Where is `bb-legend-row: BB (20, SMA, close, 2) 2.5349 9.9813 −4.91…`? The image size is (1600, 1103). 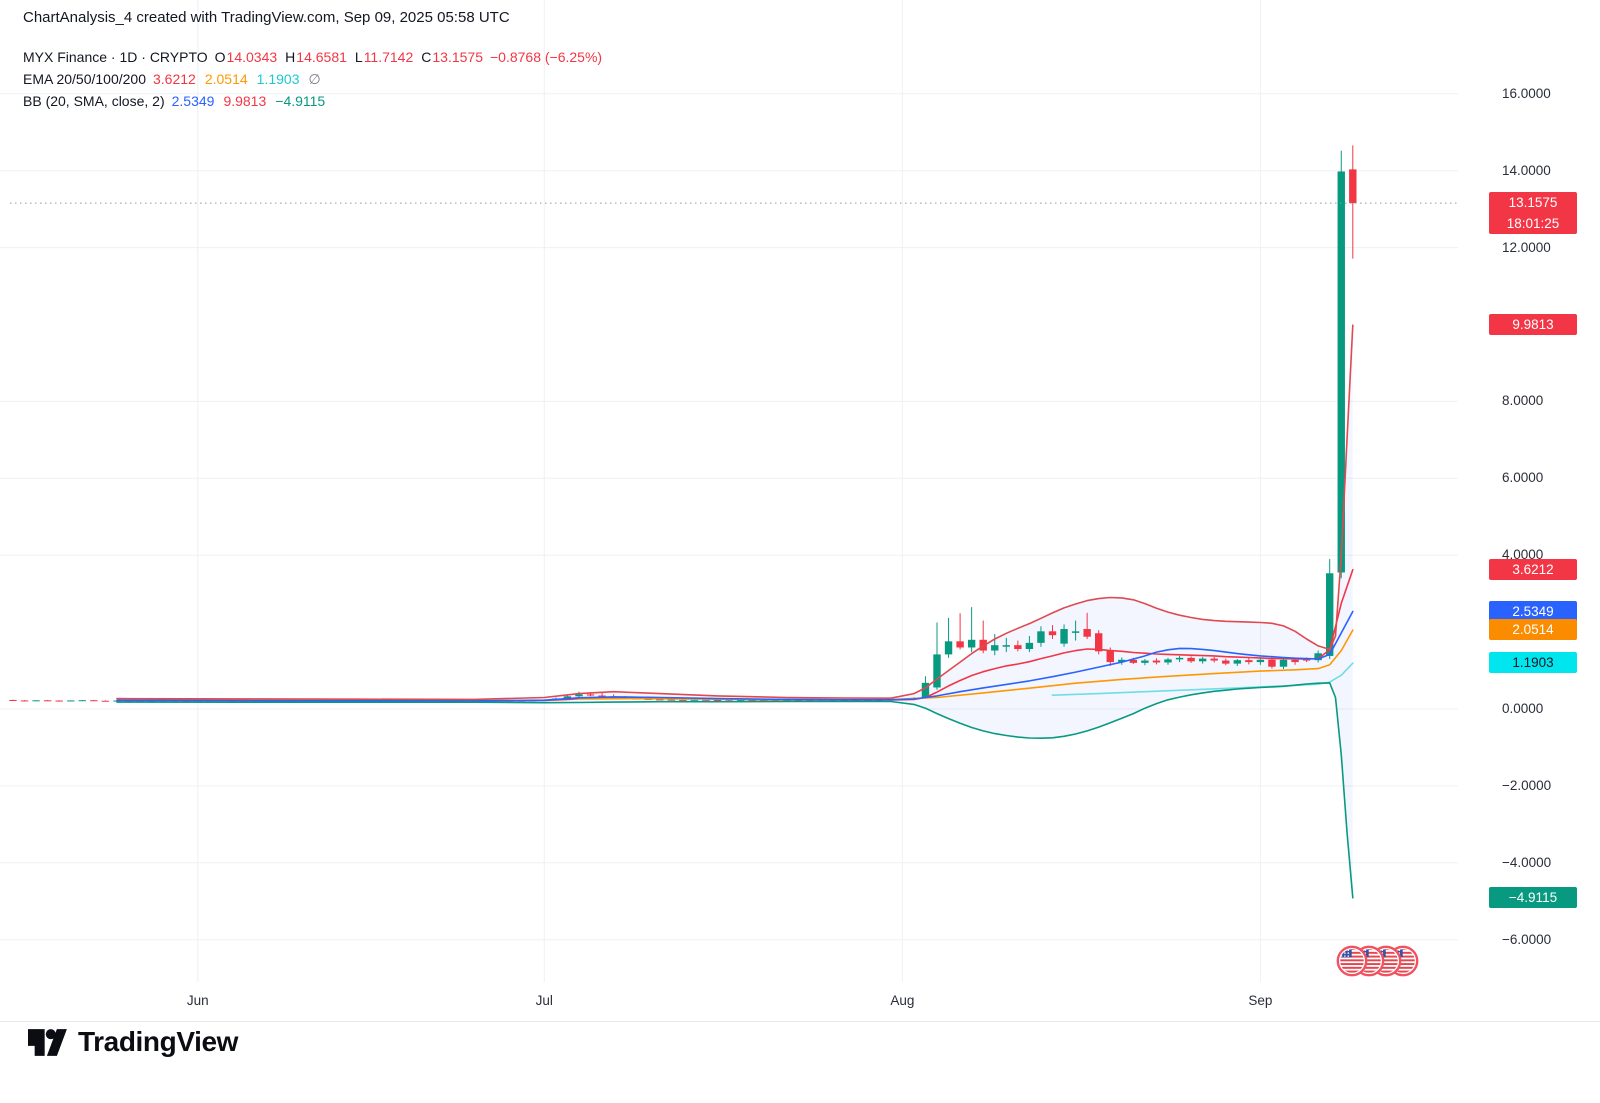 bb-legend-row: BB (20, SMA, close, 2) 2.5349 9.9813 −4.91… is located at coordinates (174, 101).